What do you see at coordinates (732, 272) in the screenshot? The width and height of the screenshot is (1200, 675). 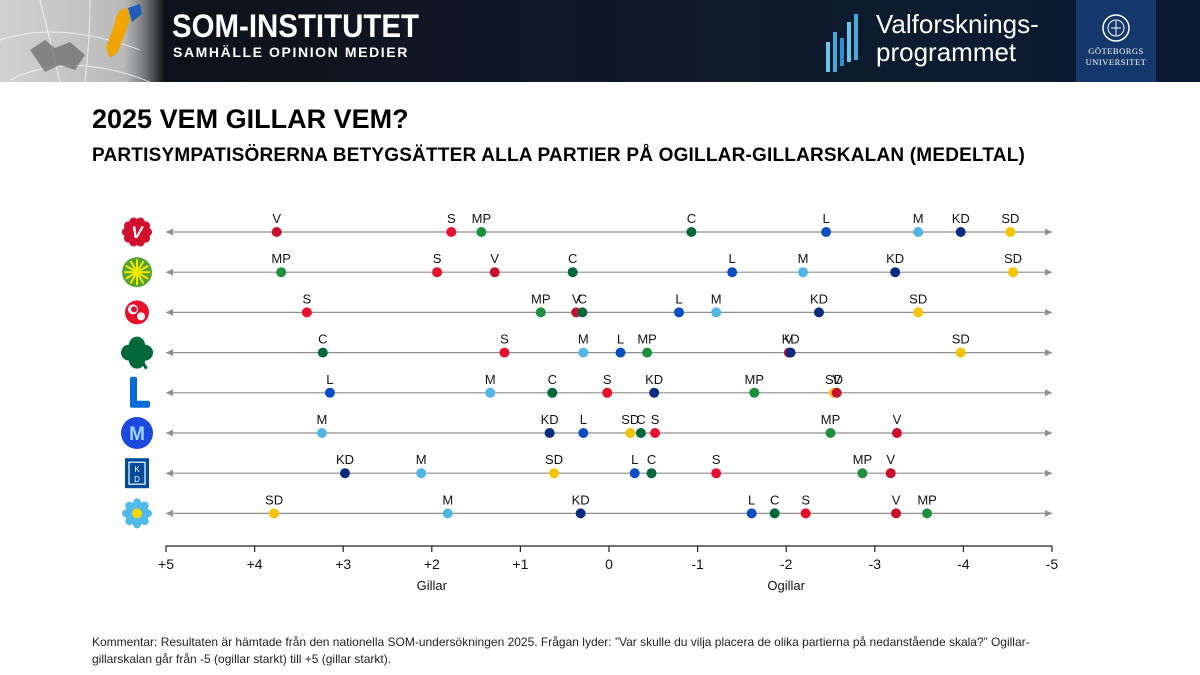 I see `data-point-mp-l` at bounding box center [732, 272].